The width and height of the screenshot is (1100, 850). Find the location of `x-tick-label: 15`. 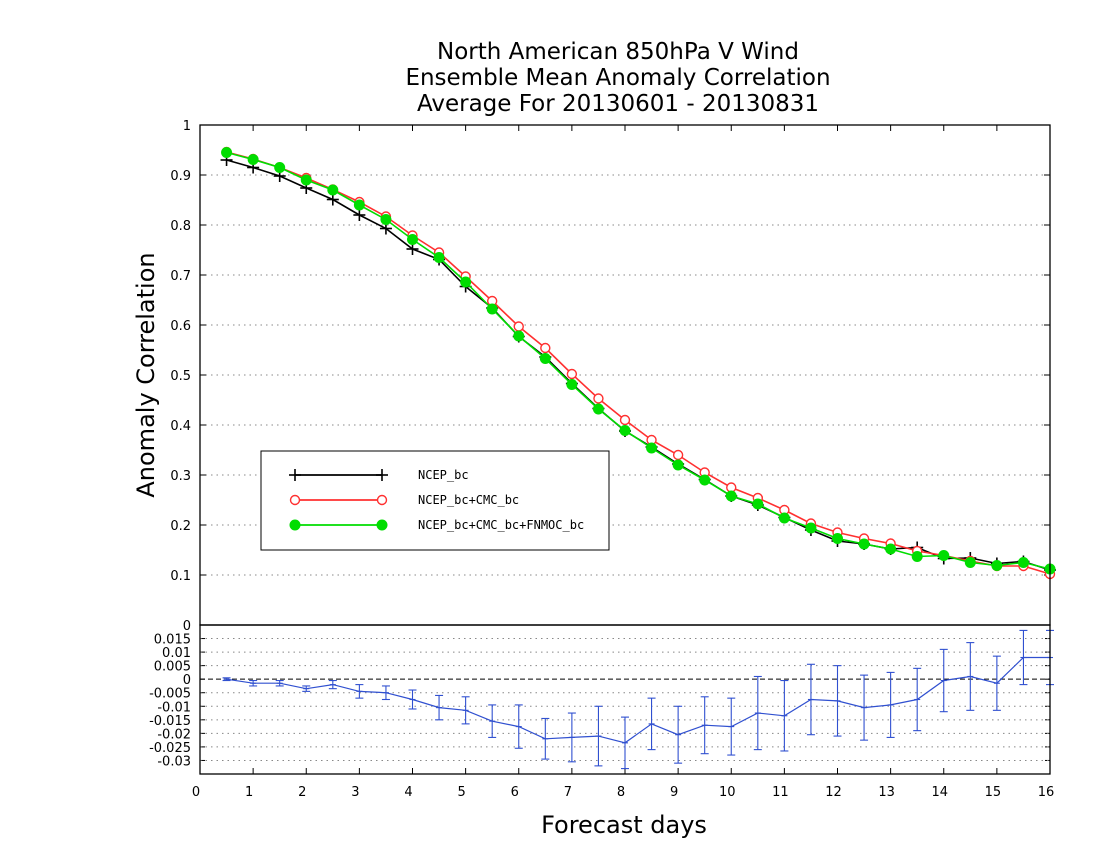

x-tick-label: 15 is located at coordinates (993, 792).